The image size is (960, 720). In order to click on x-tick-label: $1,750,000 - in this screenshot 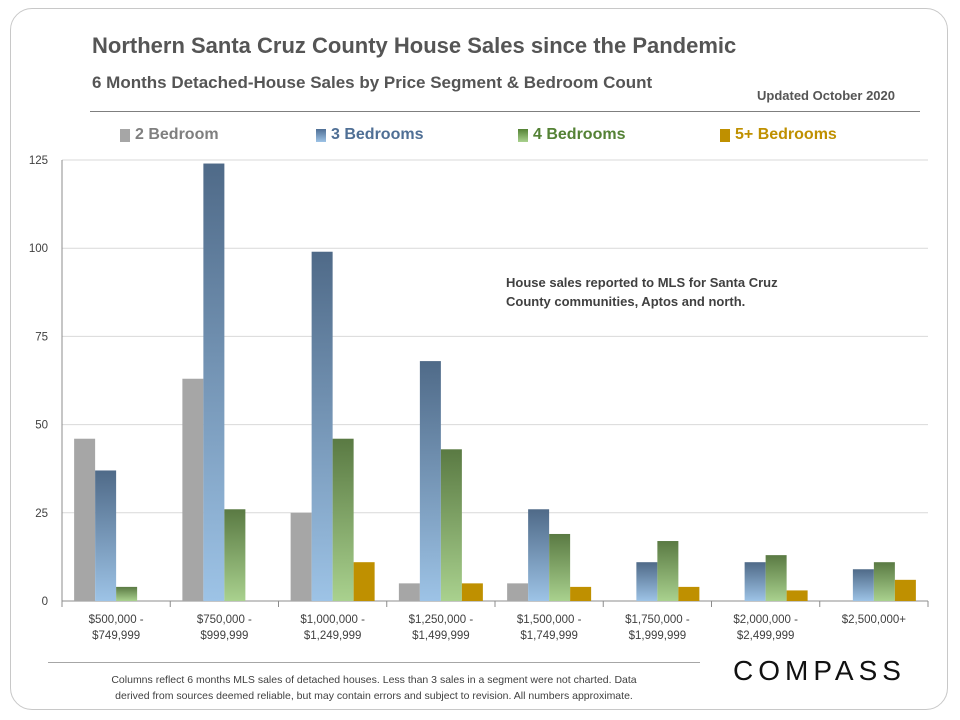, I will do `click(657, 620)`.